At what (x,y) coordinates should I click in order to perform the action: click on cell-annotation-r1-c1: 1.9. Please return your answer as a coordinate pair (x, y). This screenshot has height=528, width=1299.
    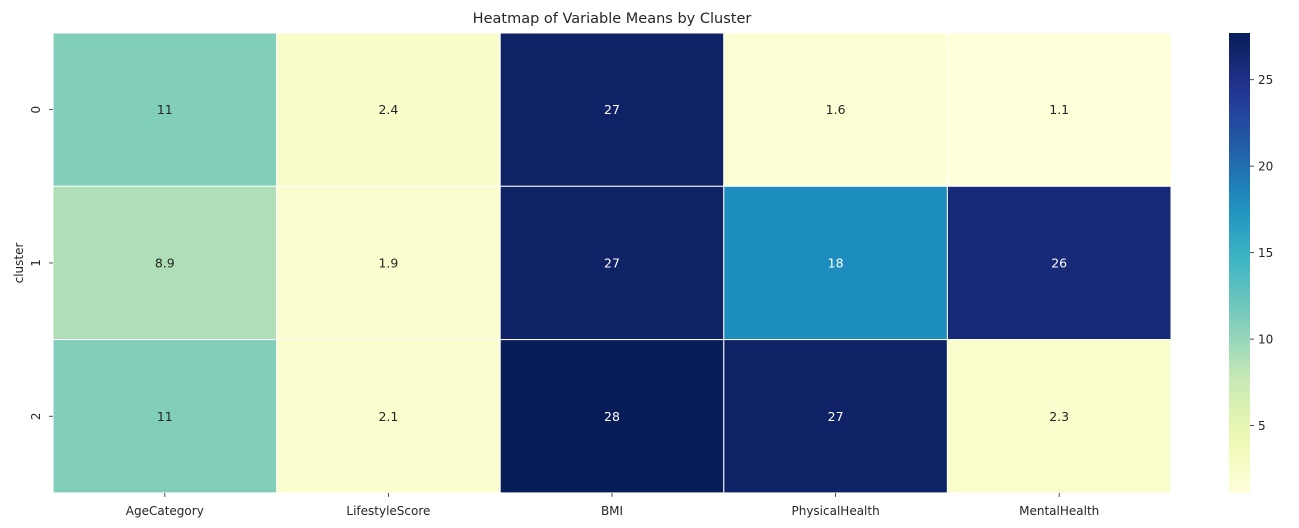
    Looking at the image, I should click on (388, 262).